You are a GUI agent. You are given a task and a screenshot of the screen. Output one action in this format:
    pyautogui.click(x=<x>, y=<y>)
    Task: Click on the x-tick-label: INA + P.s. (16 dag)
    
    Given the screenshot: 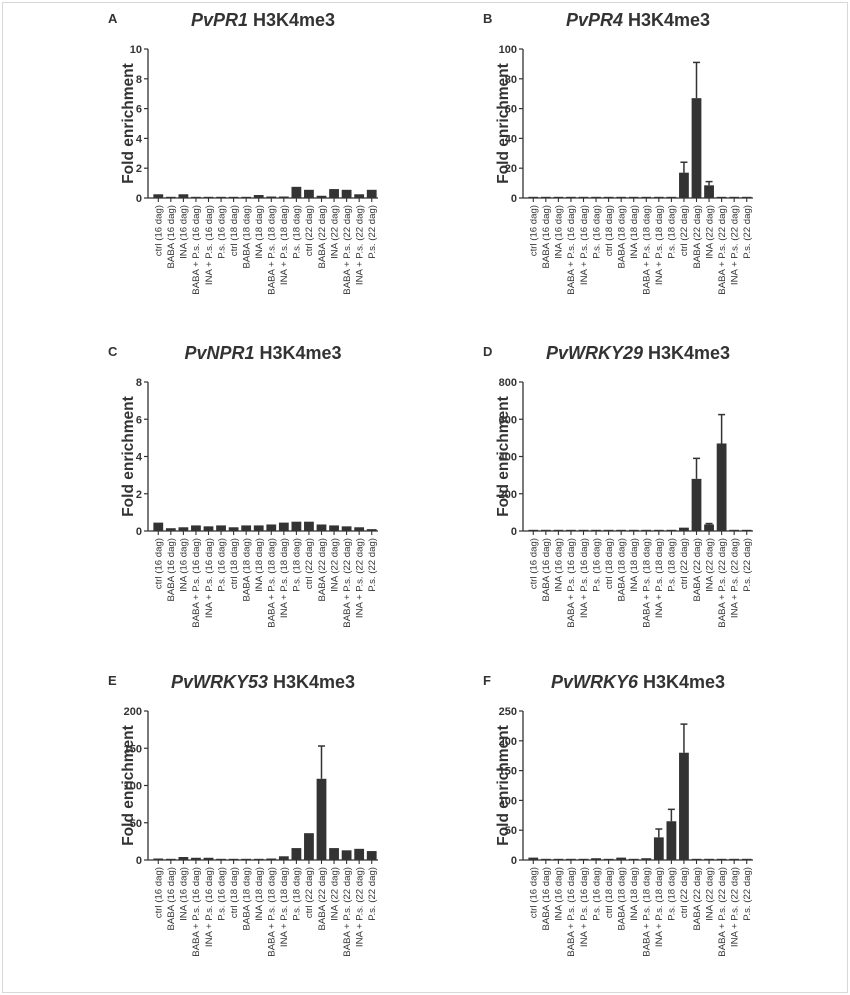 What is the action you would take?
    pyautogui.click(x=209, y=578)
    